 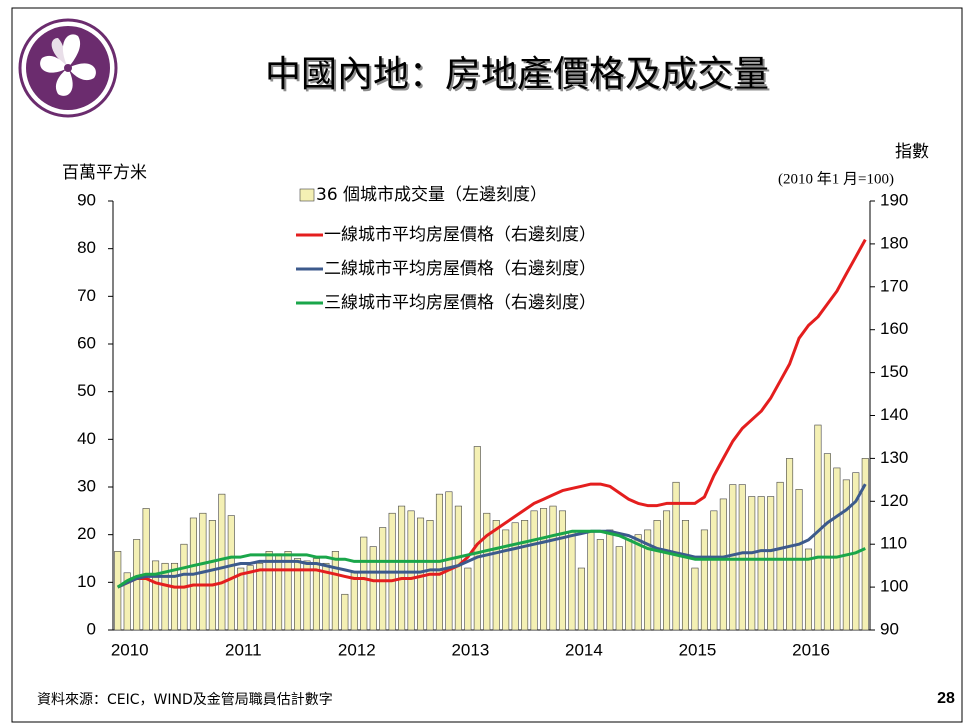 I want to click on y2-axis-note: (2010 年1 月=100), so click(x=836, y=178).